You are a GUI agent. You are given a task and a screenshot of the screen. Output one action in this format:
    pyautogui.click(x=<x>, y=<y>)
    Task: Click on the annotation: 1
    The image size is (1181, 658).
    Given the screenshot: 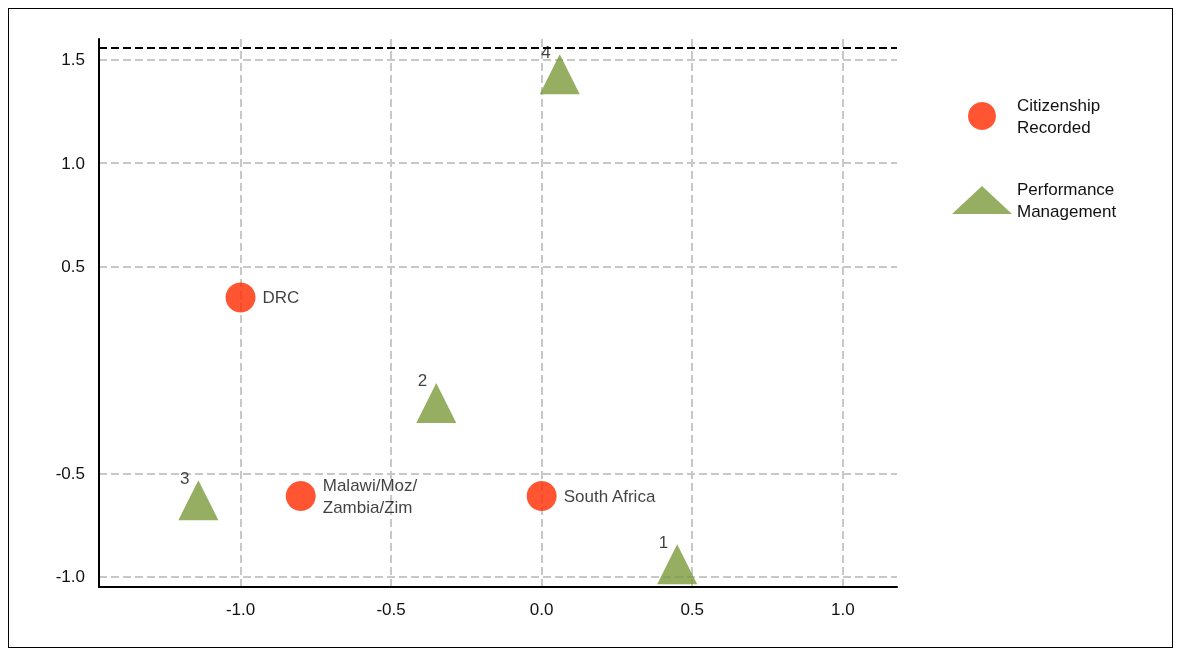 What is the action you would take?
    pyautogui.click(x=663, y=542)
    